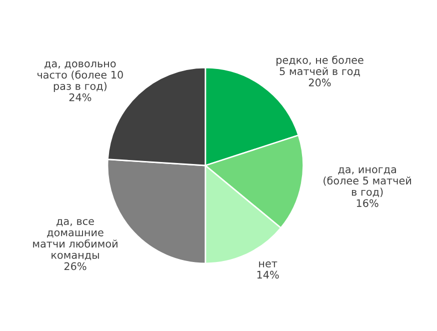 The height and width of the screenshot is (331, 437). What do you see at coordinates (268, 274) in the screenshot?
I see `data-label: 14%` at bounding box center [268, 274].